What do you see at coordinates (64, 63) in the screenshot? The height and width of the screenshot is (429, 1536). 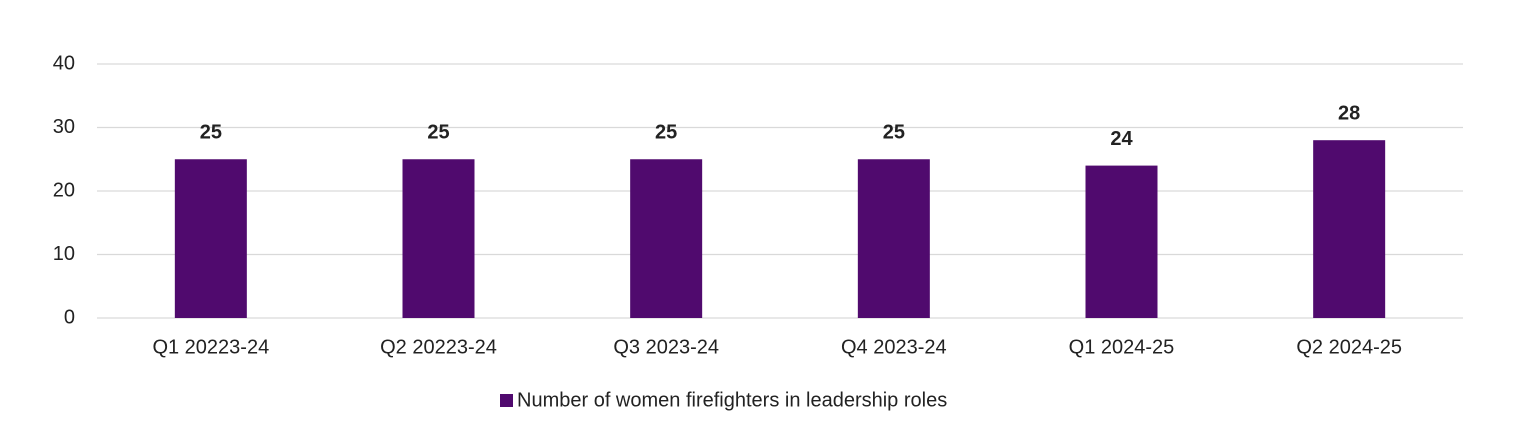 I see `y-tick-label: 40` at bounding box center [64, 63].